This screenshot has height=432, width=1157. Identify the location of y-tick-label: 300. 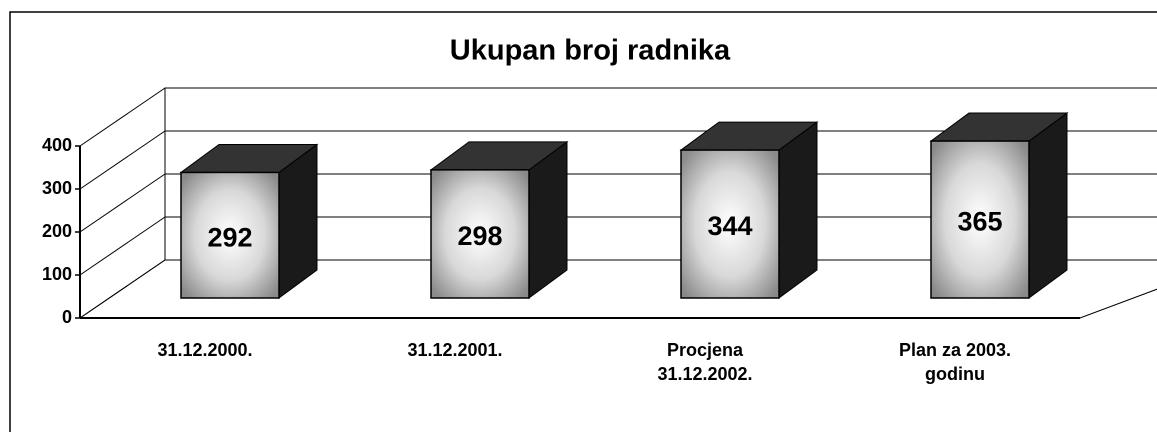
(57, 188).